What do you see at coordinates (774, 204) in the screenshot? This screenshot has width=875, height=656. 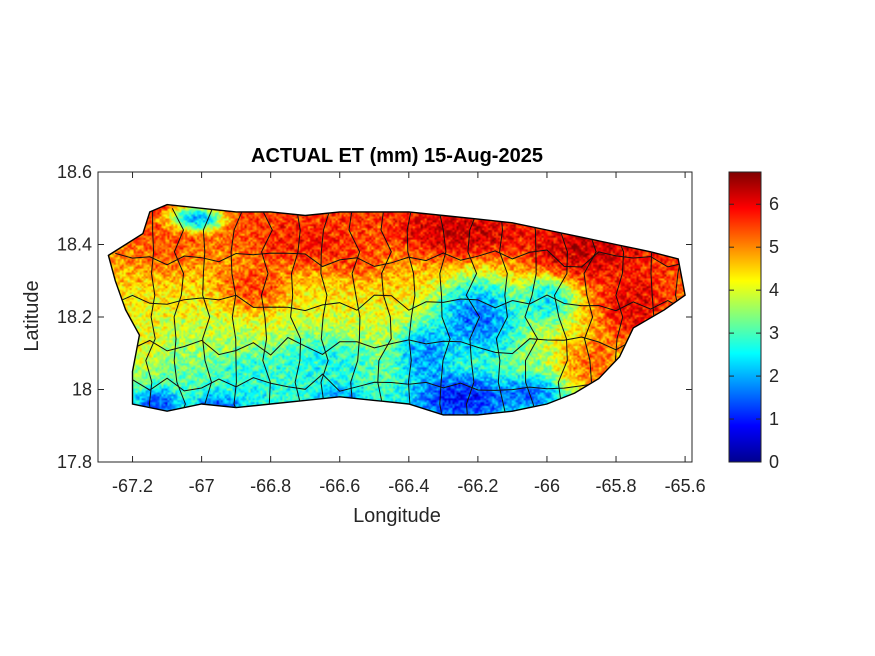 I see `colorbar-tick-label: 6` at bounding box center [774, 204].